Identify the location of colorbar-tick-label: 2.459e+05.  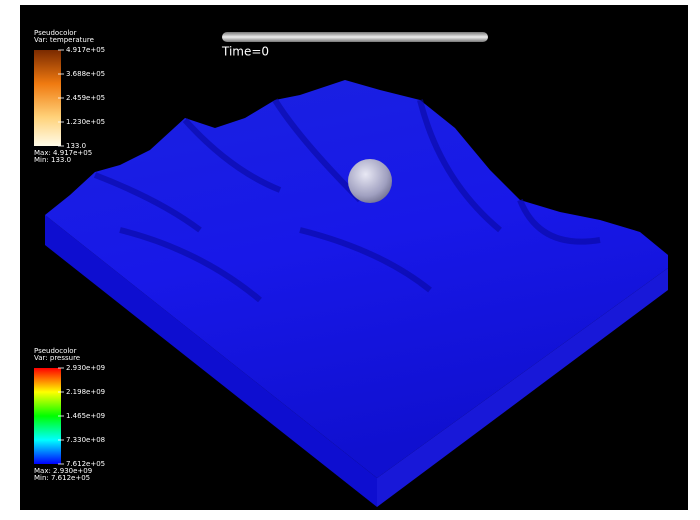
(85, 98).